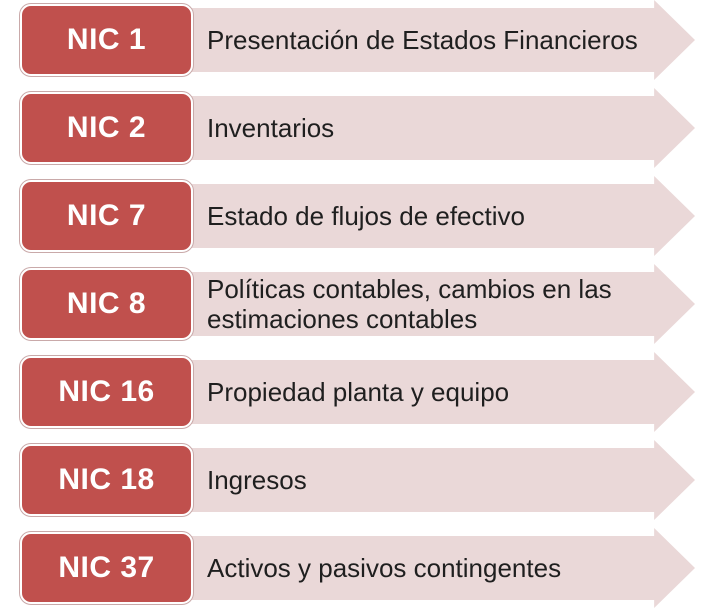 This screenshot has height=615, width=712. I want to click on item-code-badge: NIC 7, so click(106, 216).